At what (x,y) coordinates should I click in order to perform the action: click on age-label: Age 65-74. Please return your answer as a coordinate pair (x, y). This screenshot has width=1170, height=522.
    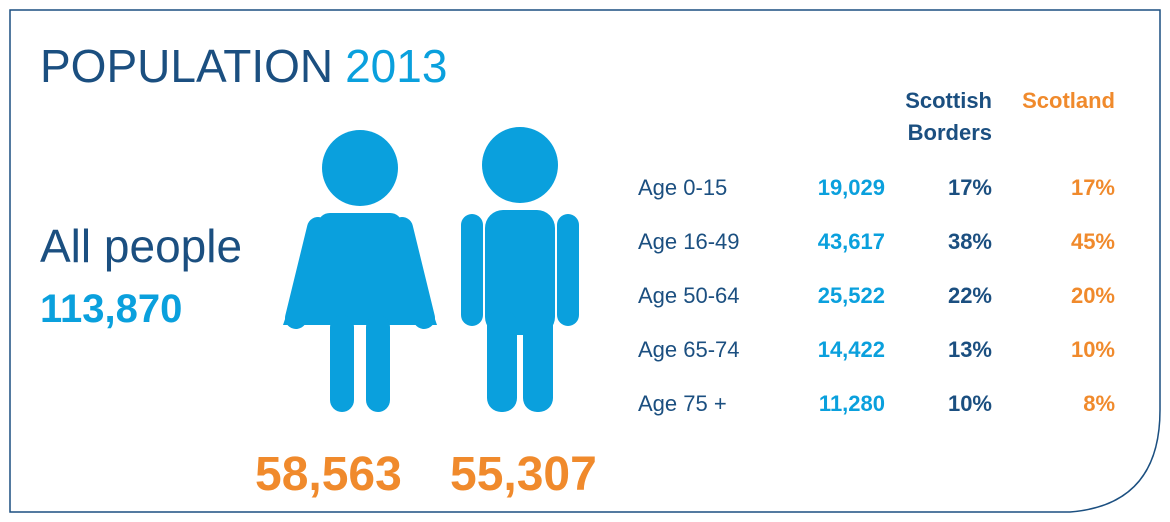
    Looking at the image, I should click on (689, 349).